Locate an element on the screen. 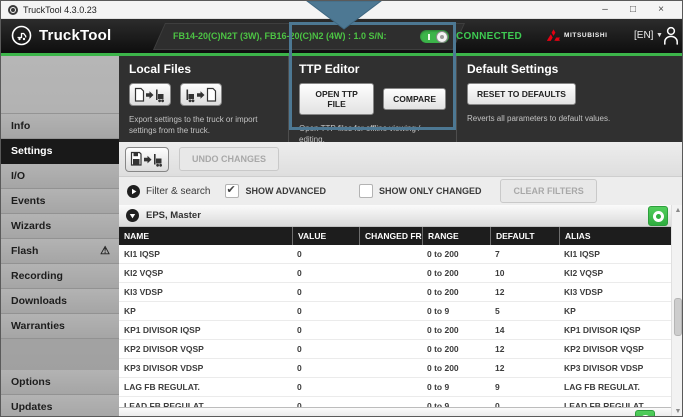 Image resolution: width=683 pixels, height=417 pixels. ring-icon is located at coordinates (658, 216).